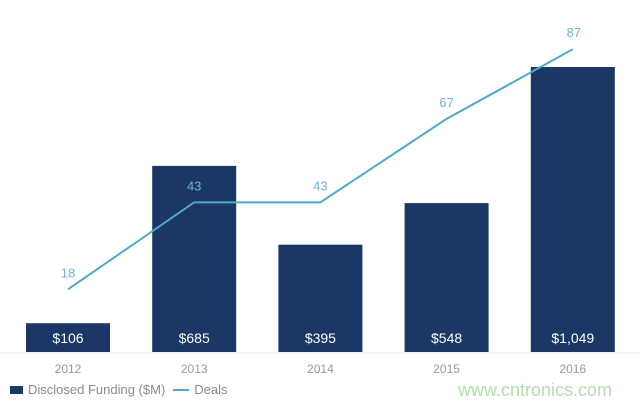  What do you see at coordinates (535, 390) in the screenshot?
I see `watermark: www.cntronics.com` at bounding box center [535, 390].